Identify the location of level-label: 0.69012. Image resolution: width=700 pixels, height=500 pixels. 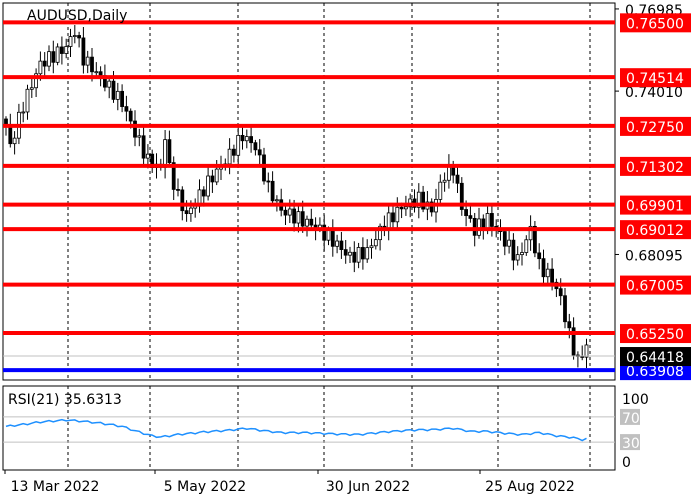
(655, 231).